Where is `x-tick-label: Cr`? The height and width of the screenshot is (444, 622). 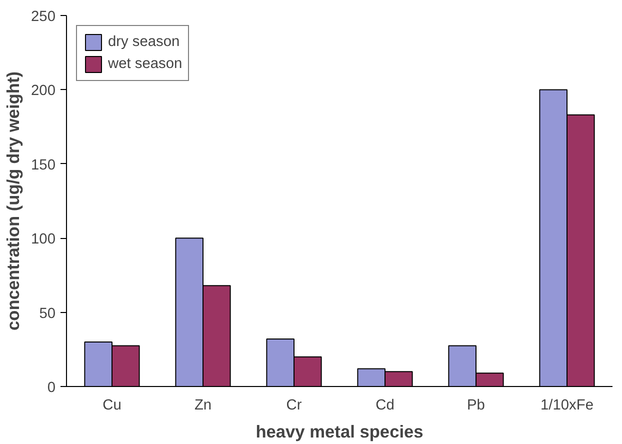
x-tick-label: Cr is located at coordinates (294, 406).